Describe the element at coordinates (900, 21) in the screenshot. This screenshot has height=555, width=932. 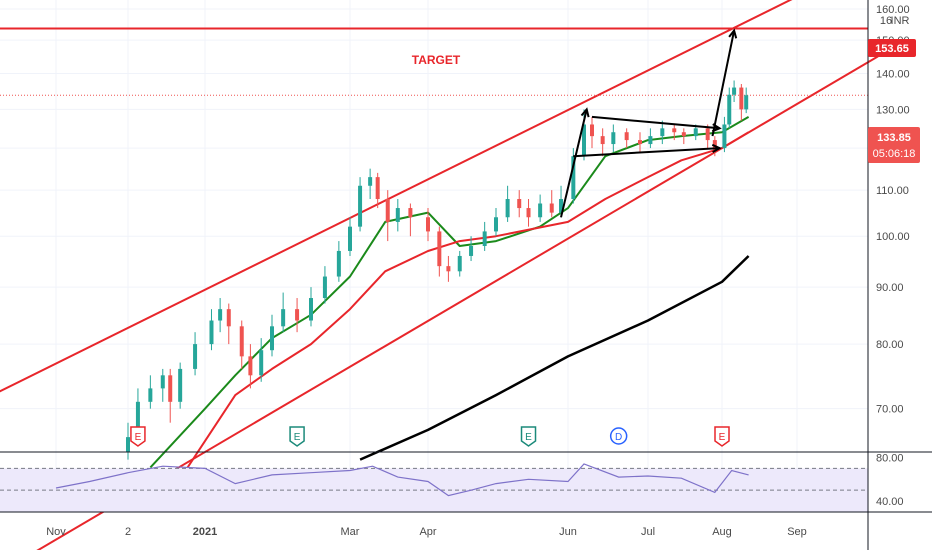
I see `currency-label: INR` at that location.